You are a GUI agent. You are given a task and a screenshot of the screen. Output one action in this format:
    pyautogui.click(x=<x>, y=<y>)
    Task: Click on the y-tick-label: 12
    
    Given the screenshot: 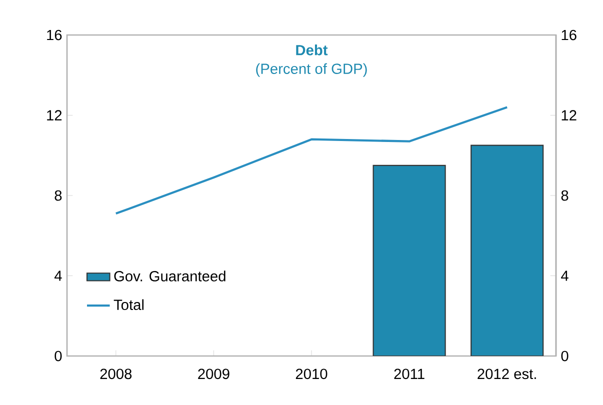 What is the action you would take?
    pyautogui.click(x=54, y=115)
    